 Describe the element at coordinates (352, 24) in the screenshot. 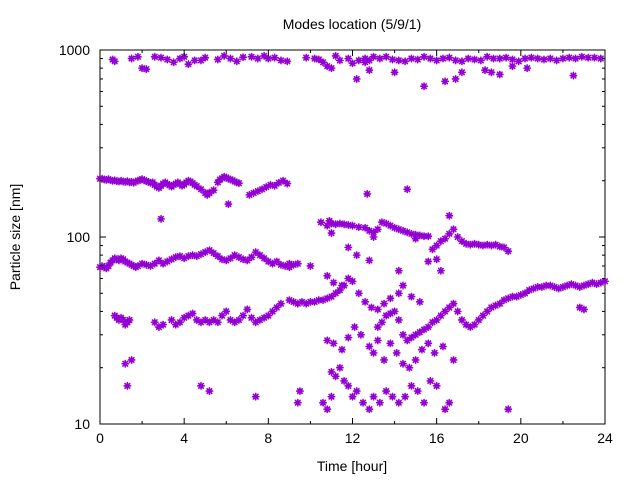

I see `chart-title: Modes location (5/9/1)` at that location.